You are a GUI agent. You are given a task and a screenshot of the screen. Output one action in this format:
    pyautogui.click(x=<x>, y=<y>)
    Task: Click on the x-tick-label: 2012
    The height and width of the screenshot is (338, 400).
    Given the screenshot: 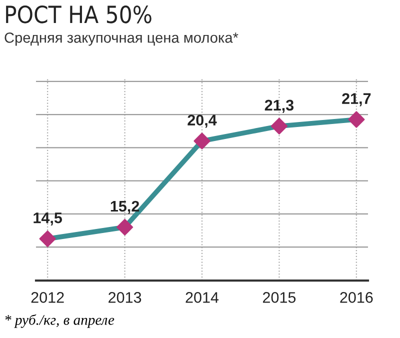 What is the action you would take?
    pyautogui.click(x=47, y=297)
    